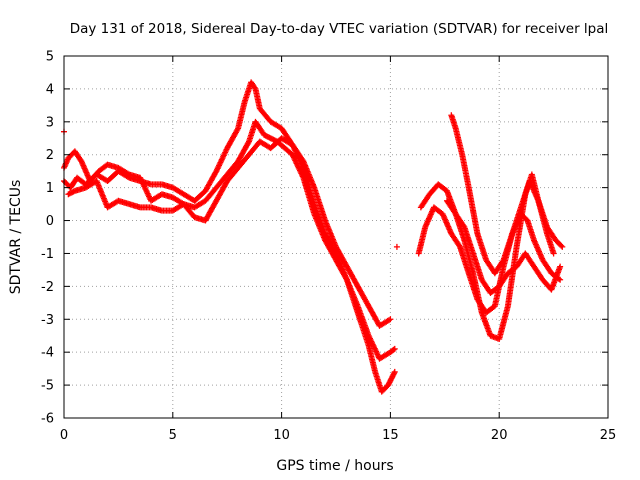 This screenshot has width=640, height=480. What do you see at coordinates (281, 435) in the screenshot?
I see `x-tick-label: 10` at bounding box center [281, 435].